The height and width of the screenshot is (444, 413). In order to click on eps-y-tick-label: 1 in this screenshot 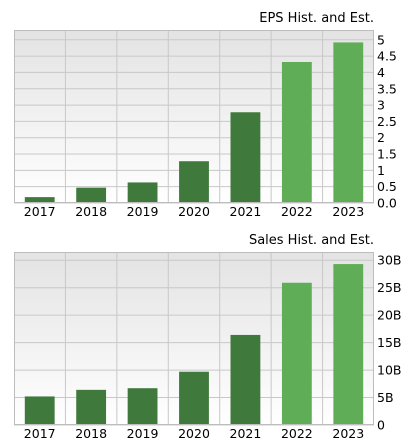, I will do `click(381, 170)`.